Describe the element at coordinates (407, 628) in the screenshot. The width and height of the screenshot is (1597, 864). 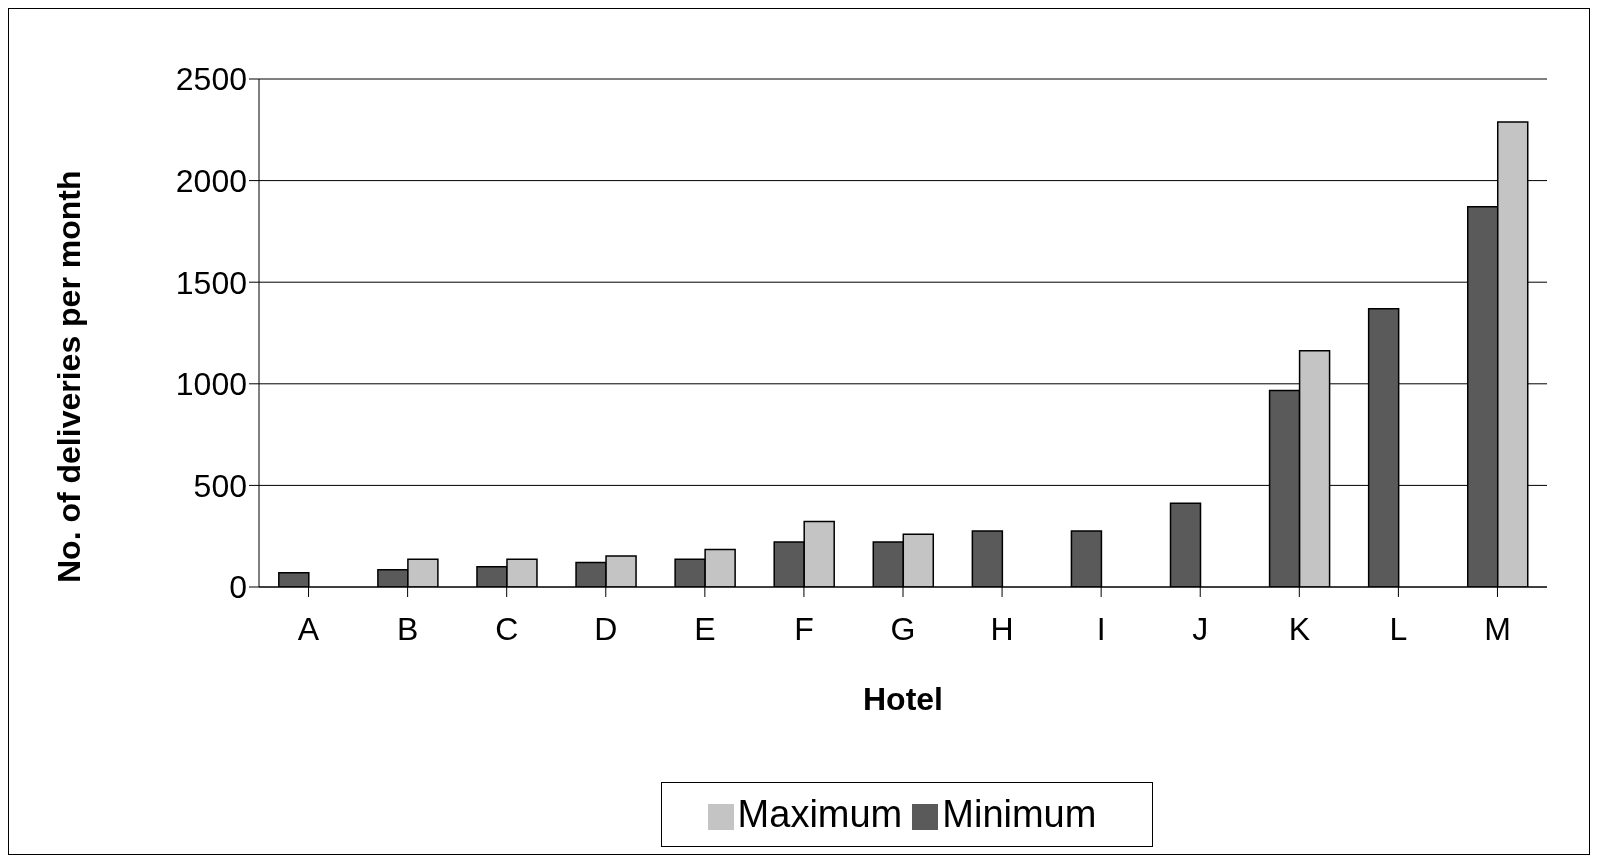
I see `x-tick-label: B` at that location.